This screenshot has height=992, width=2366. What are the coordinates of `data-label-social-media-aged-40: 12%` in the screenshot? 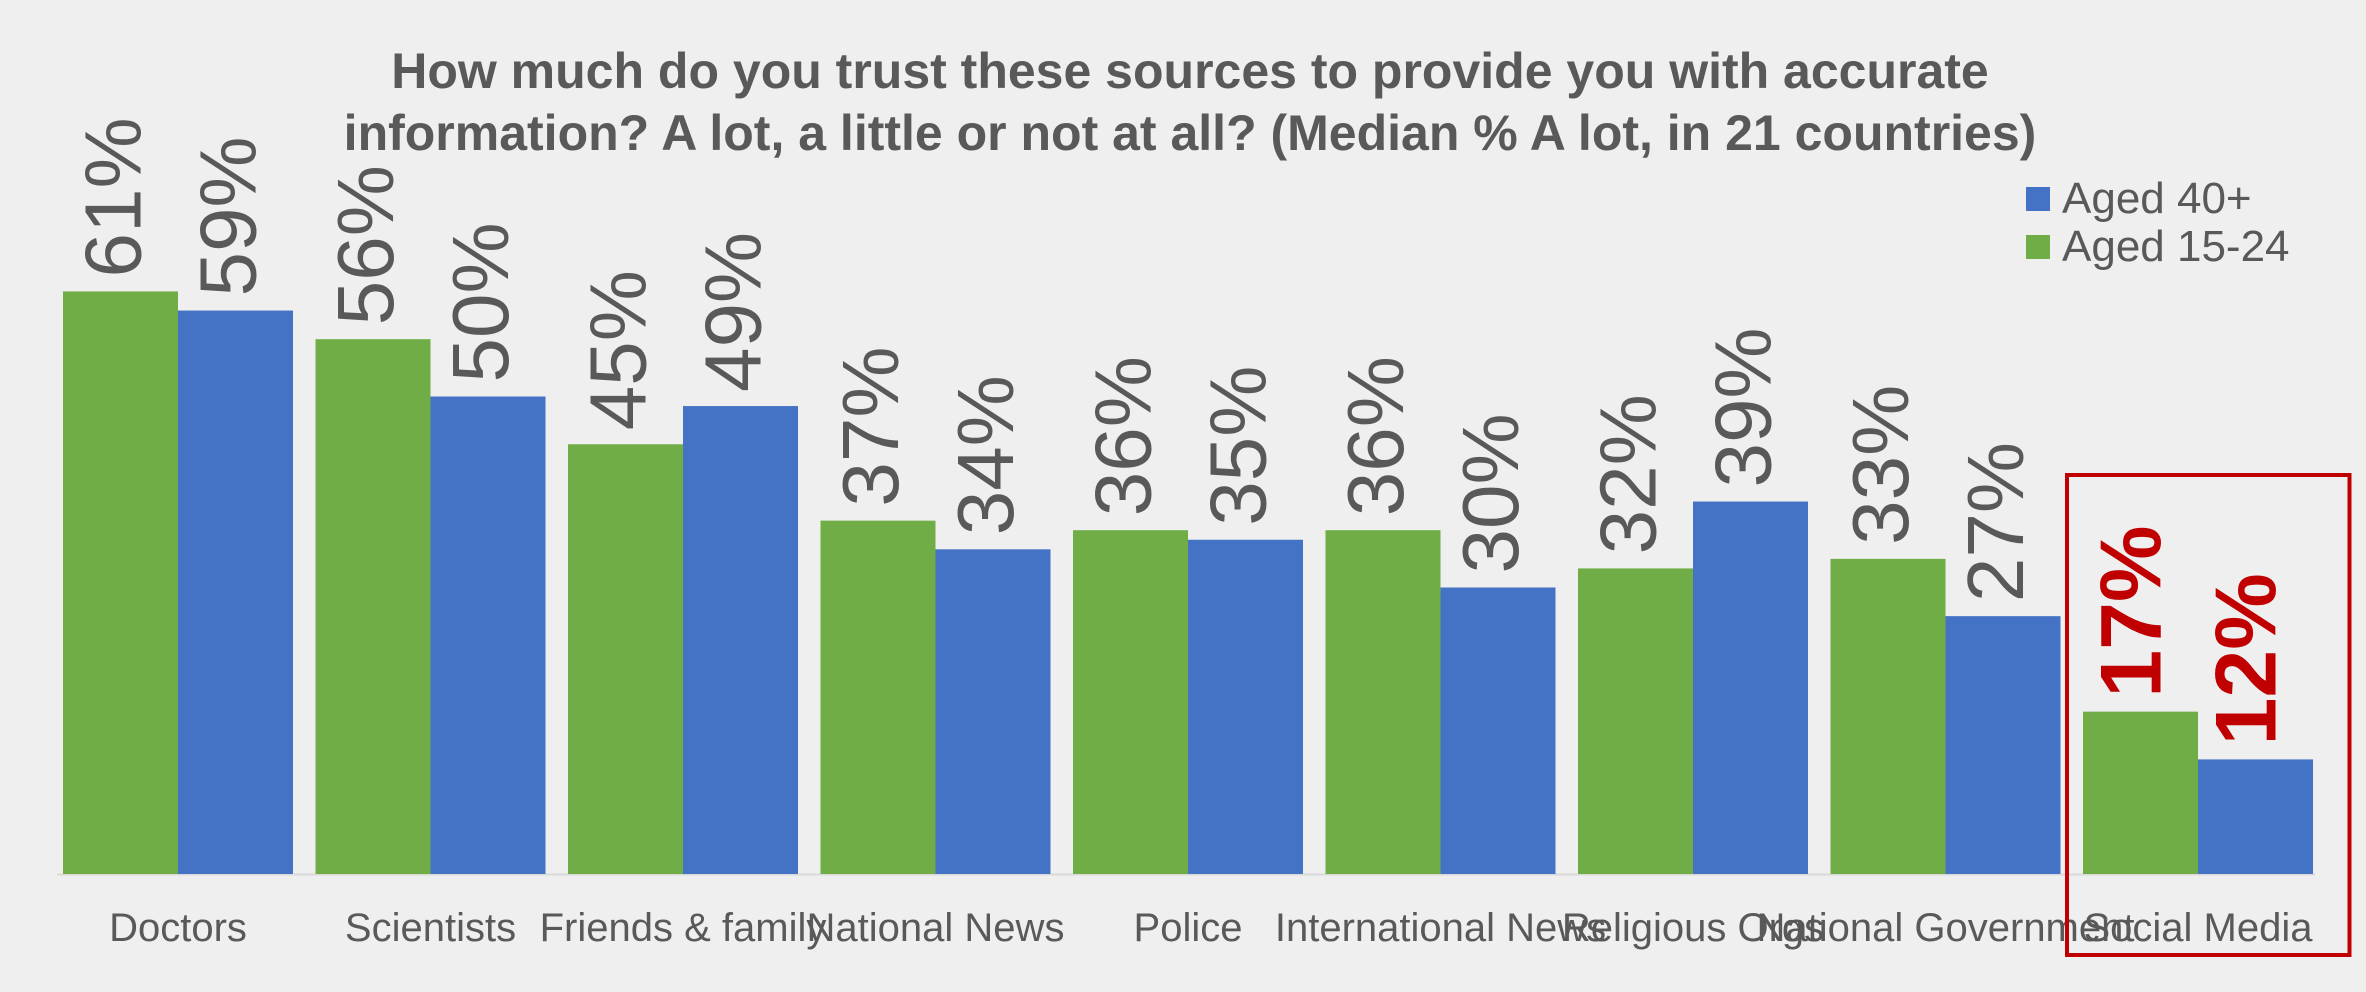 It's located at (2247, 659).